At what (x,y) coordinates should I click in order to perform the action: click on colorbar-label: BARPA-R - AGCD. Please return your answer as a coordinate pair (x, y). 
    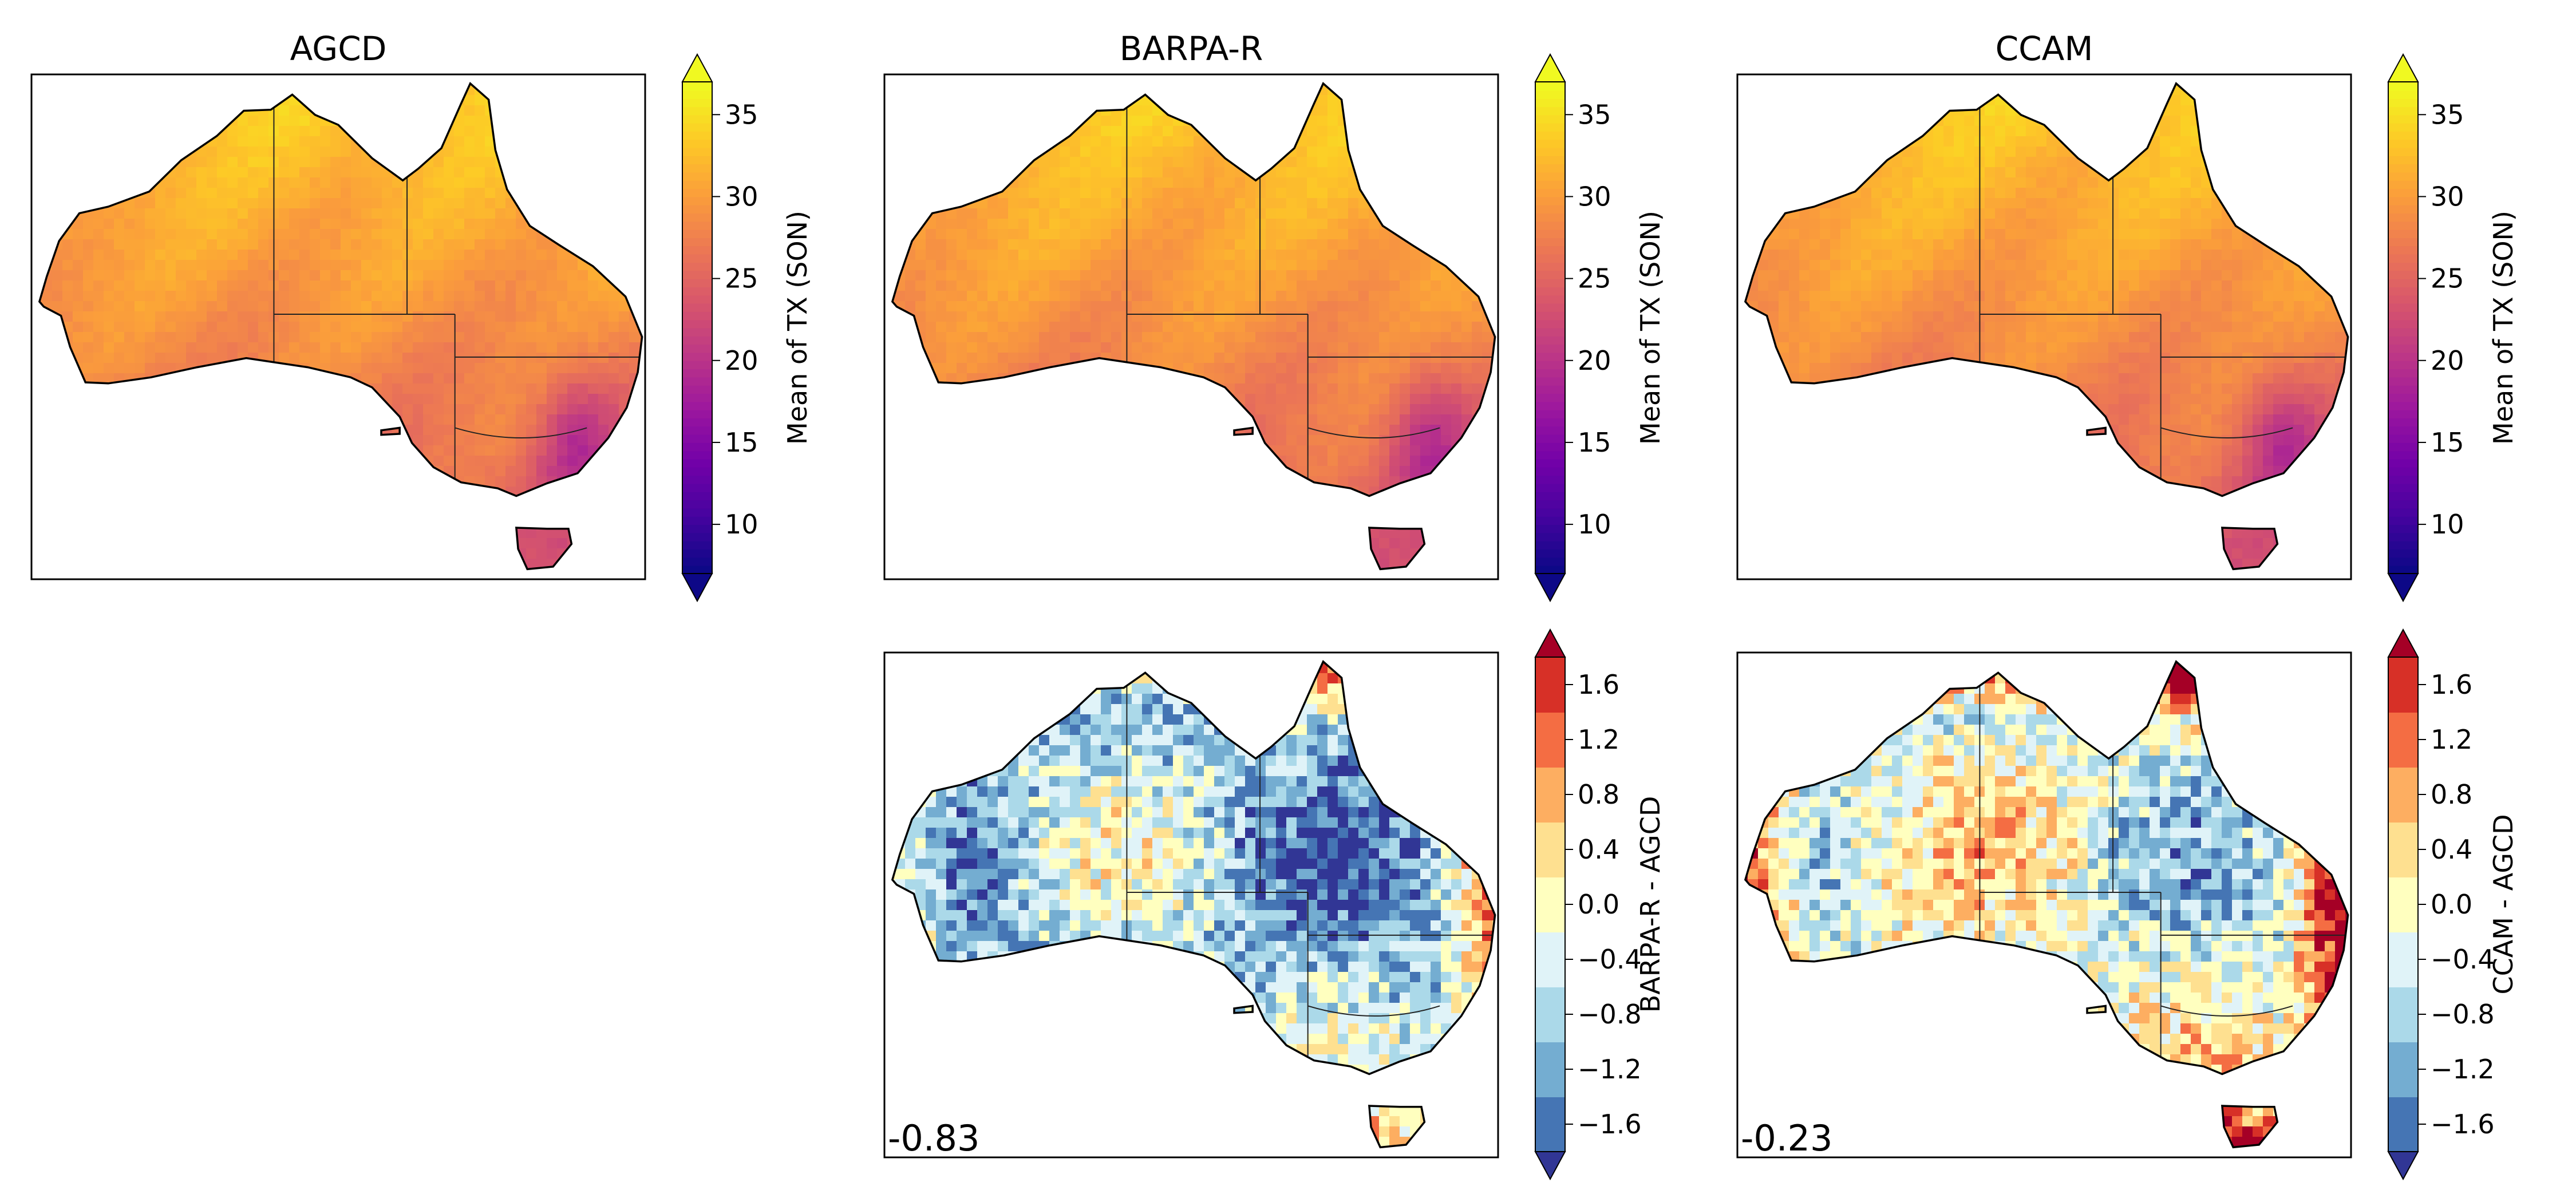
    Looking at the image, I should click on (1650, 905).